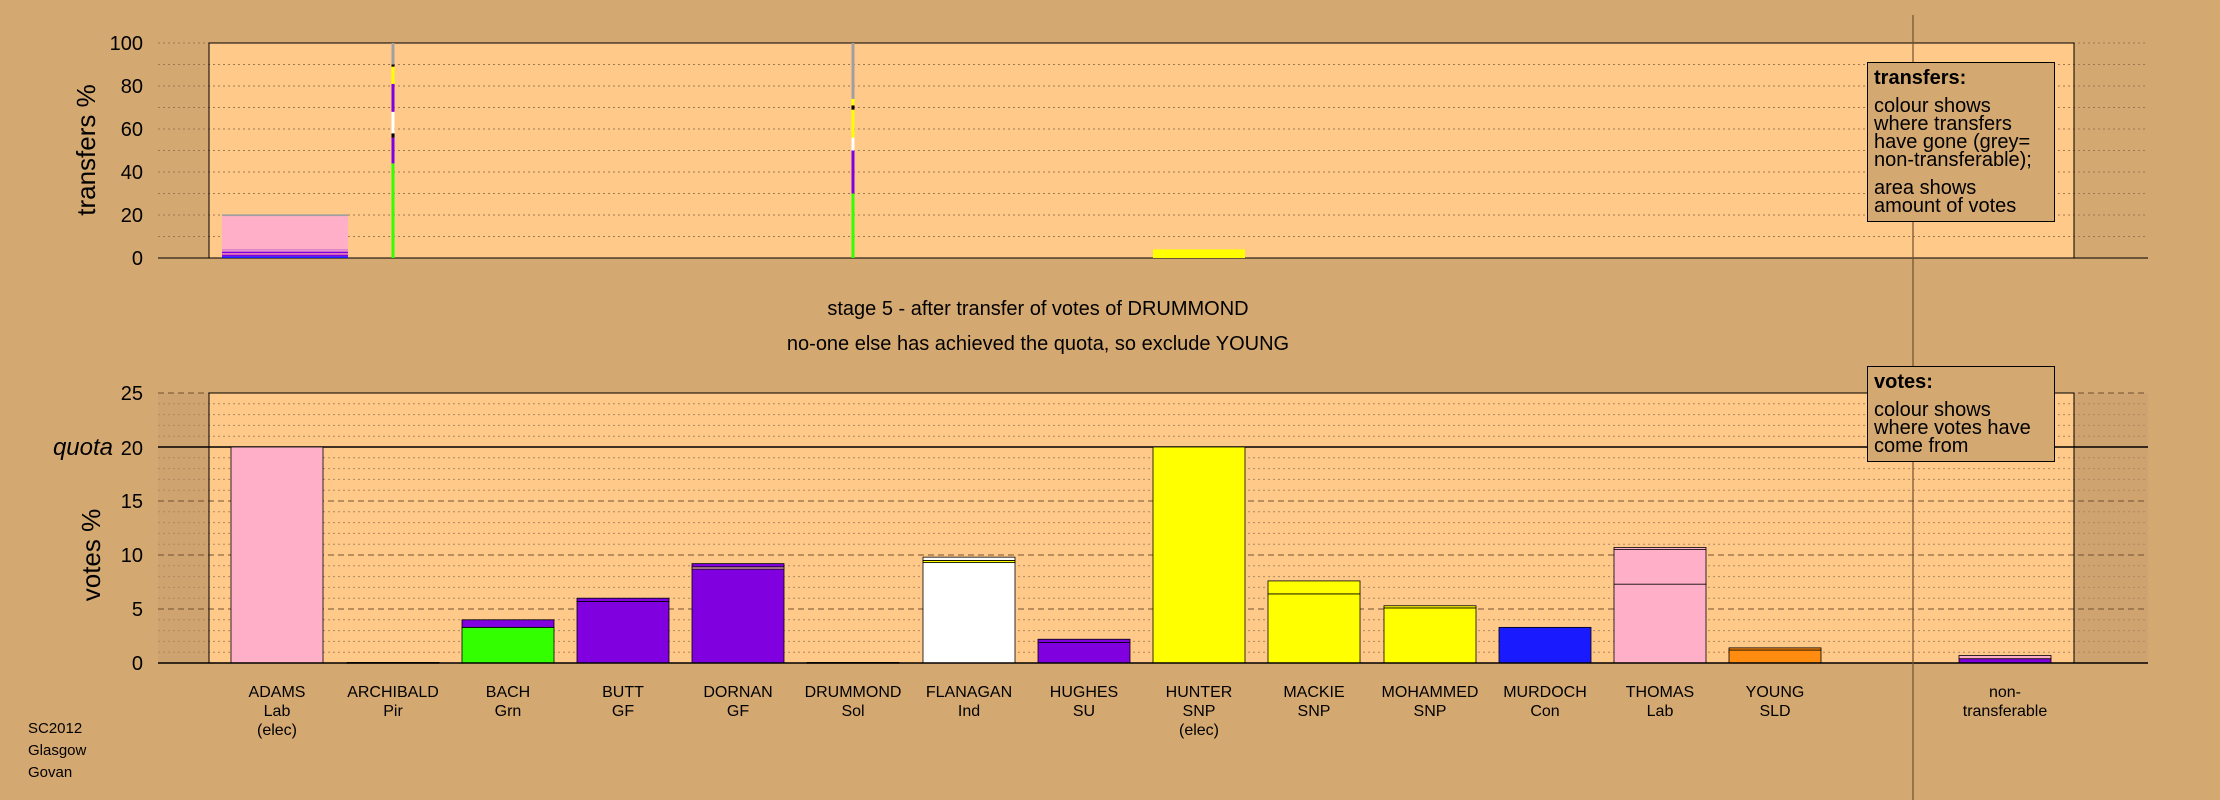 Image resolution: width=2220 pixels, height=800 pixels. I want to click on votes-tick-label: 10, so click(132, 556).